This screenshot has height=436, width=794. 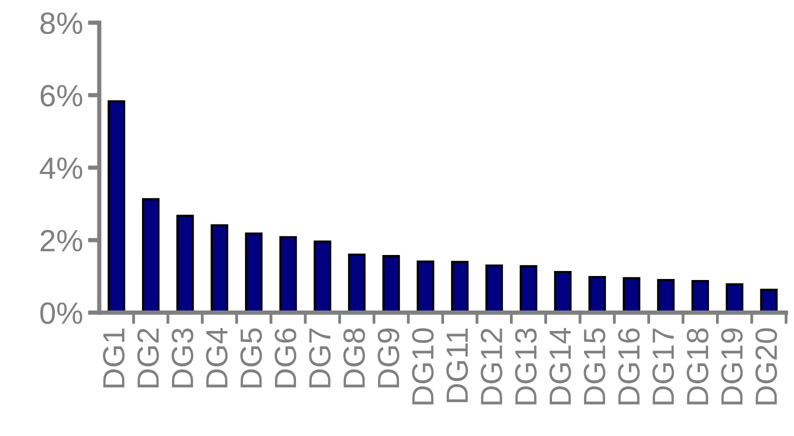 What do you see at coordinates (320, 358) in the screenshot?
I see `x-tick-label: DG7` at bounding box center [320, 358].